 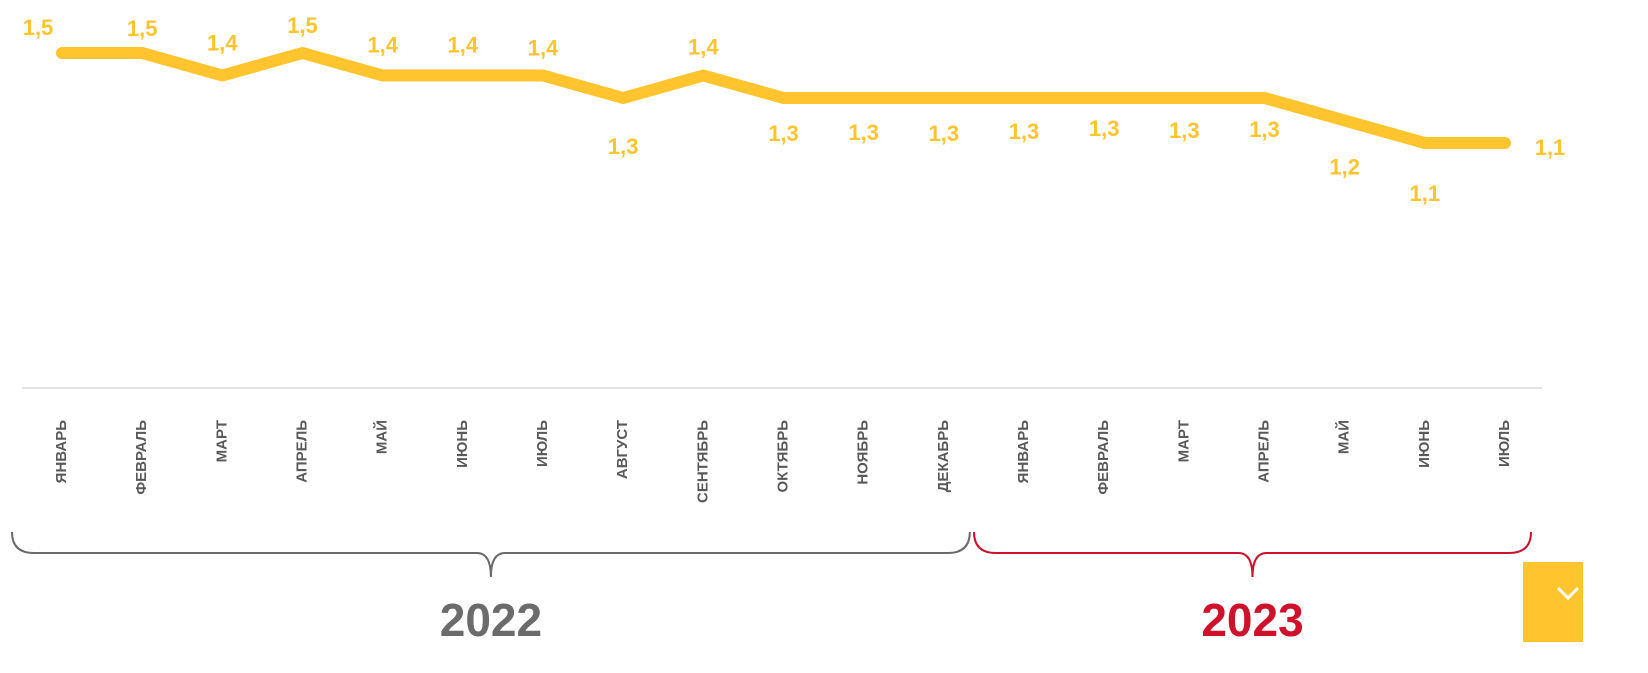 What do you see at coordinates (783, 98) in the screenshot?
I see `data-line` at bounding box center [783, 98].